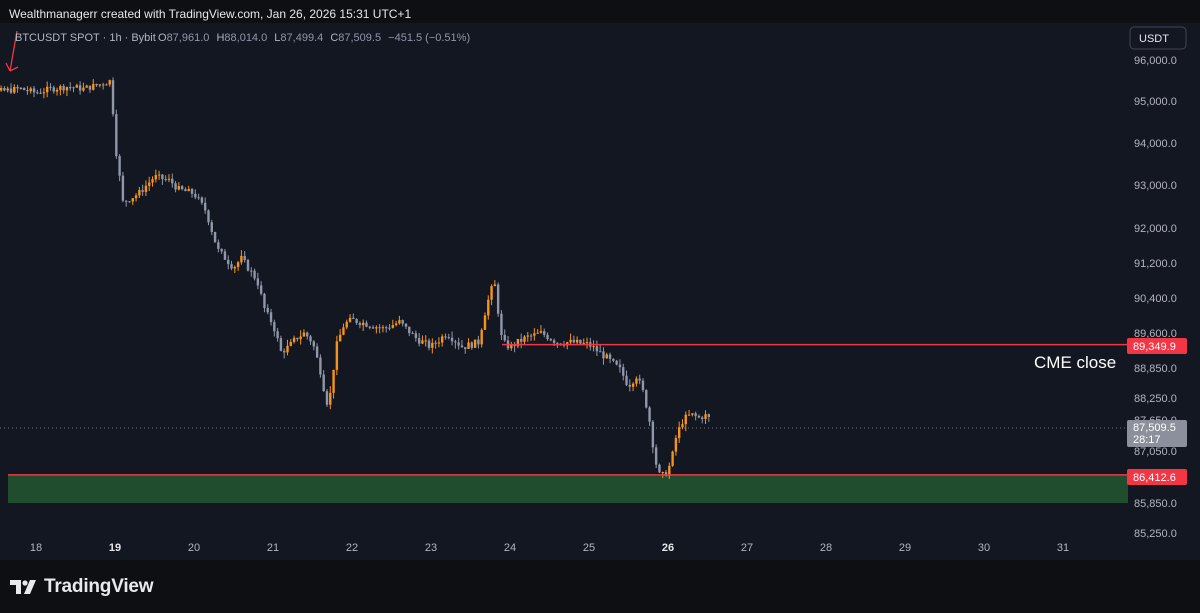 The height and width of the screenshot is (613, 1200). Describe the element at coordinates (1155, 334) in the screenshot. I see `price-tick-label: 89,600.0` at that location.